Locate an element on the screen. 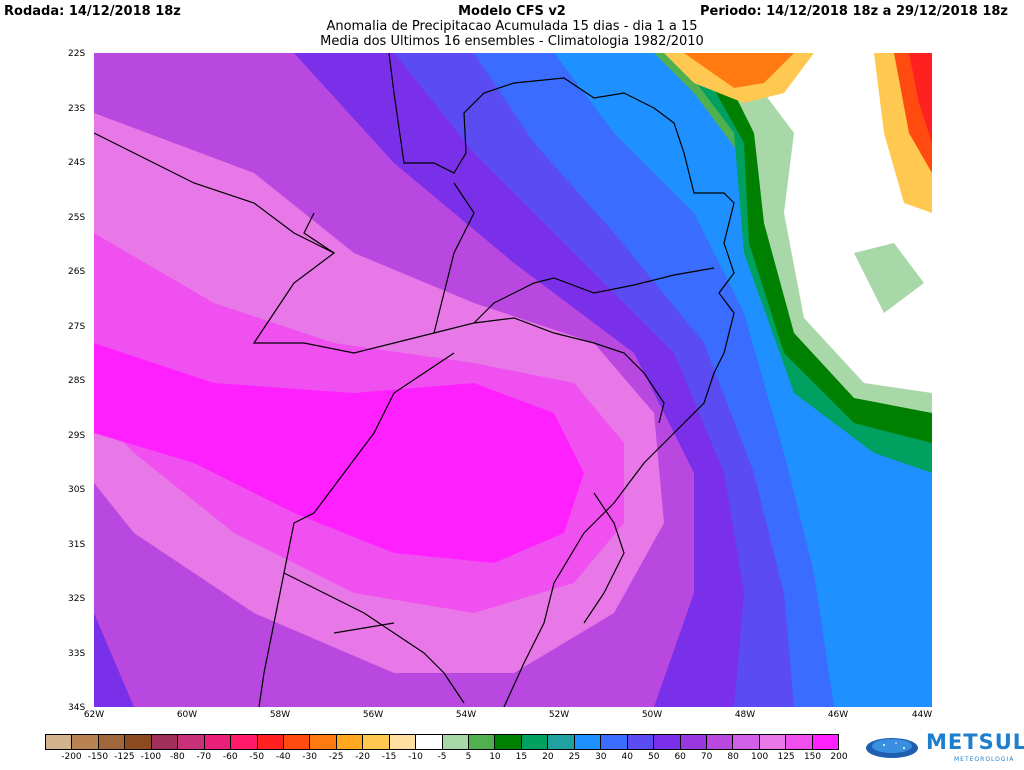 This screenshot has width=1024, height=770. lat-label: 24S is located at coordinates (77, 163).